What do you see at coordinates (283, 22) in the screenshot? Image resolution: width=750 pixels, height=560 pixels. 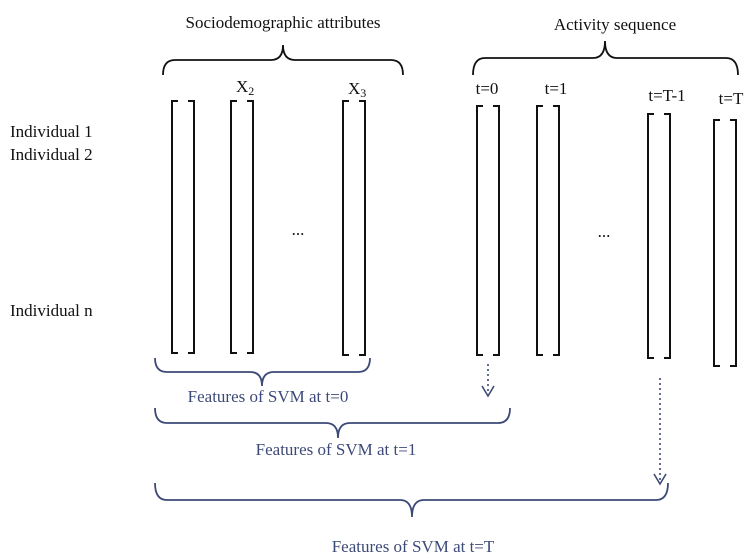 I see `group-title: Sociodemographic attributes` at bounding box center [283, 22].